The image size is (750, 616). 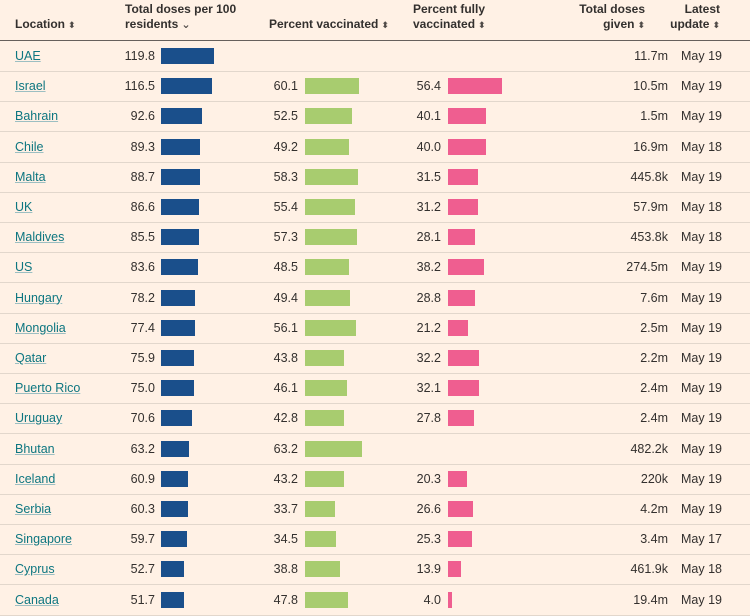 I want to click on location-link: Iceland, so click(x=35, y=478).